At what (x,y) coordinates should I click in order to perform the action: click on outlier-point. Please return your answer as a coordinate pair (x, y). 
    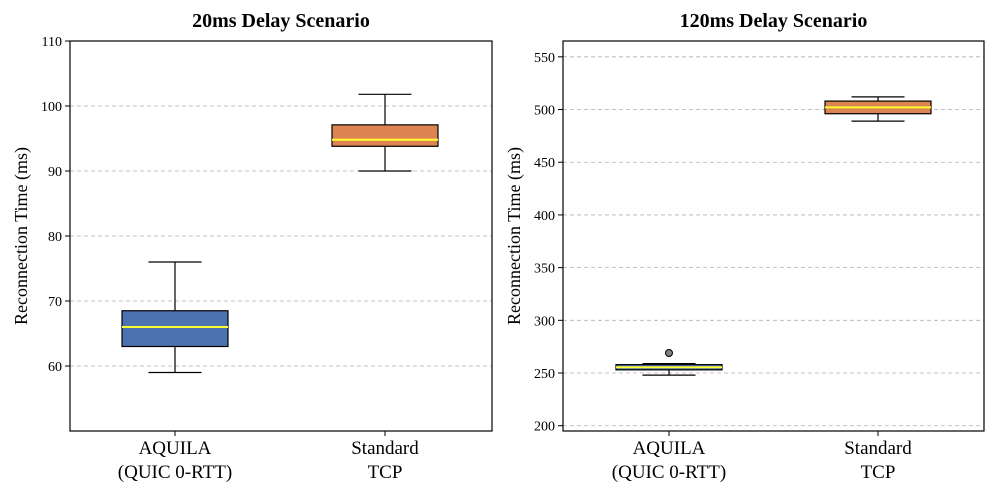
    Looking at the image, I should click on (669, 353).